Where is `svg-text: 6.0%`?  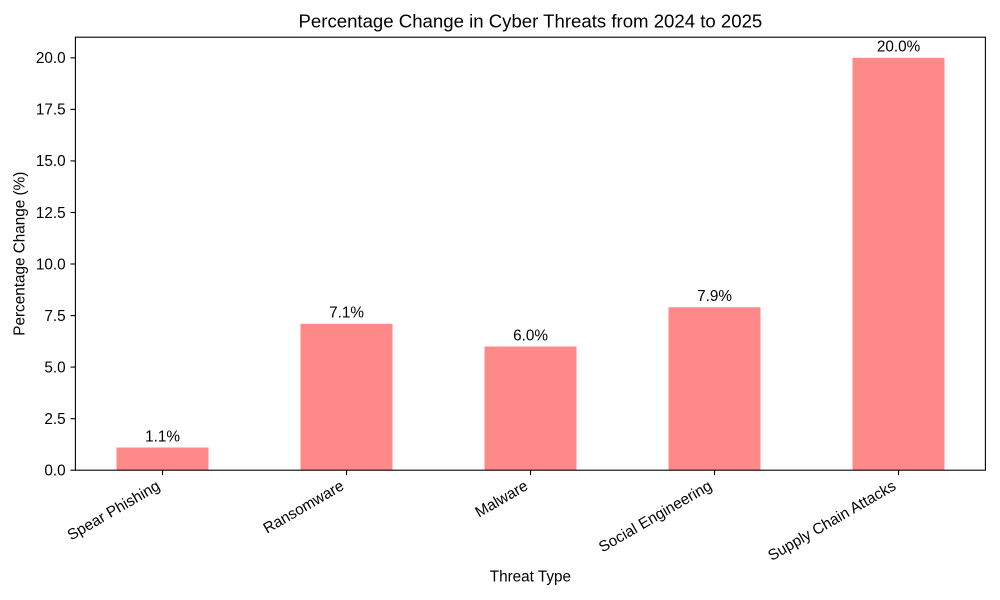 svg-text: 6.0% is located at coordinates (530, 335).